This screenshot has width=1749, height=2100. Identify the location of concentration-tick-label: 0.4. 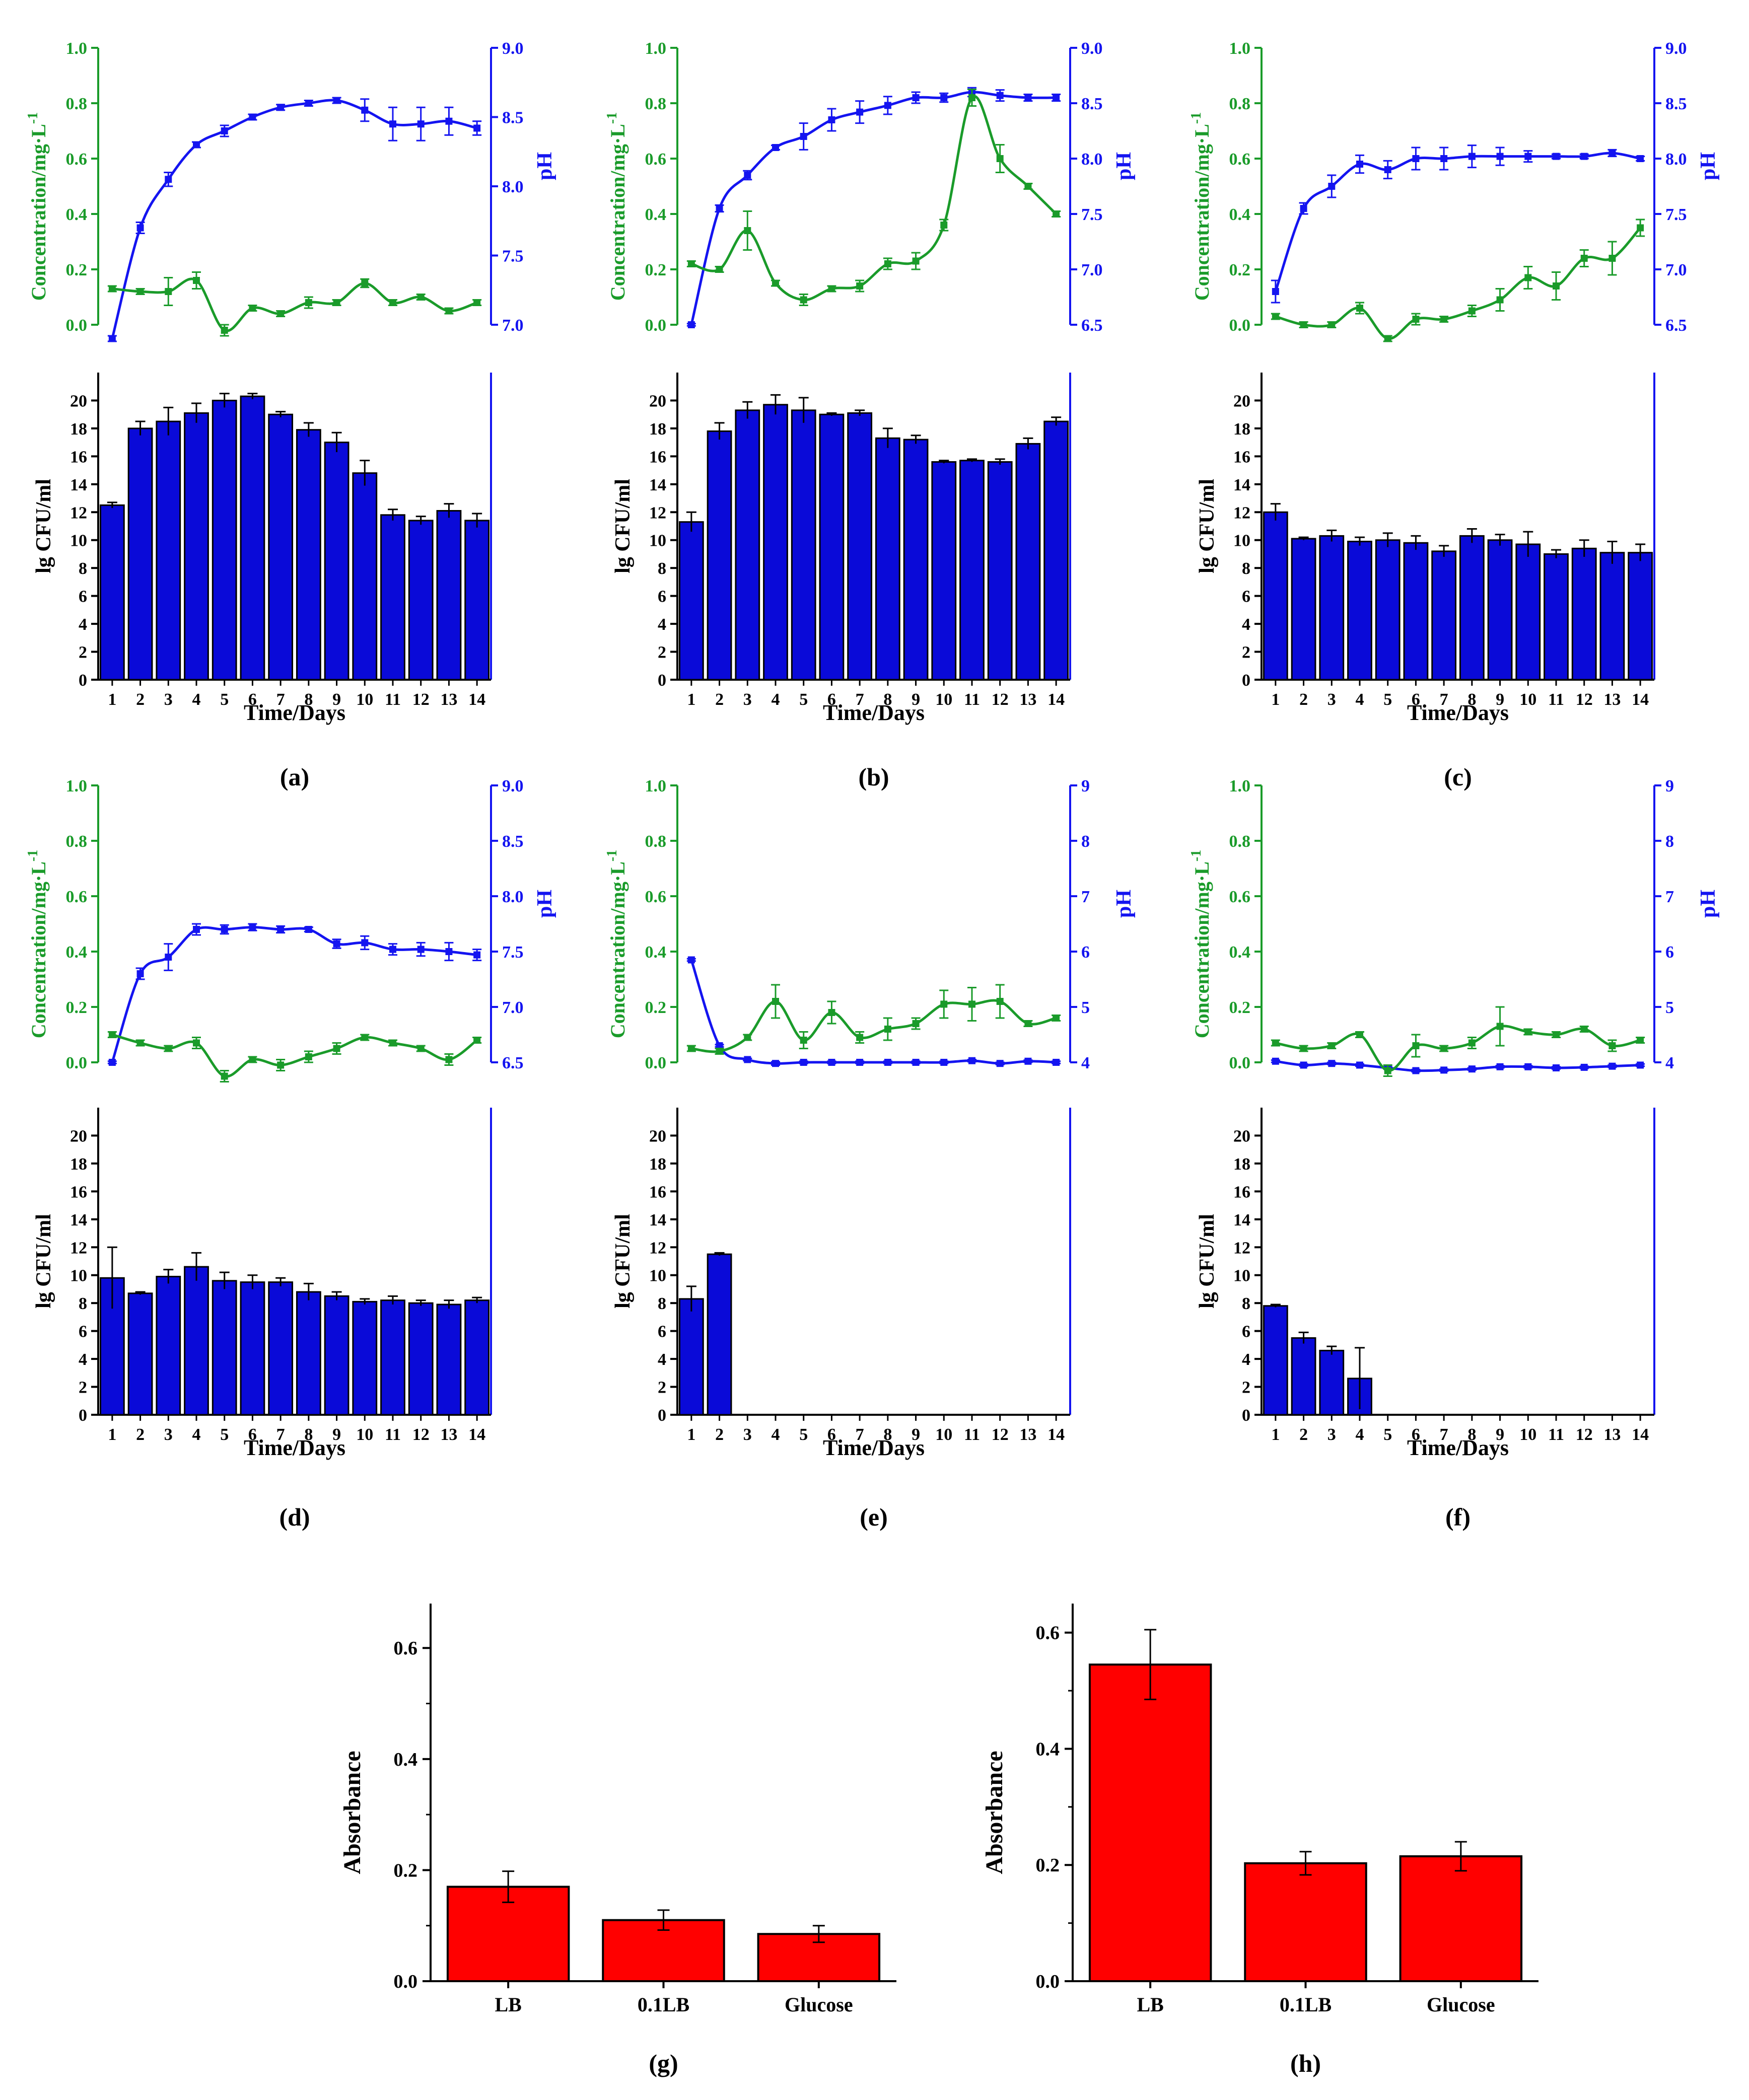
(77, 952).